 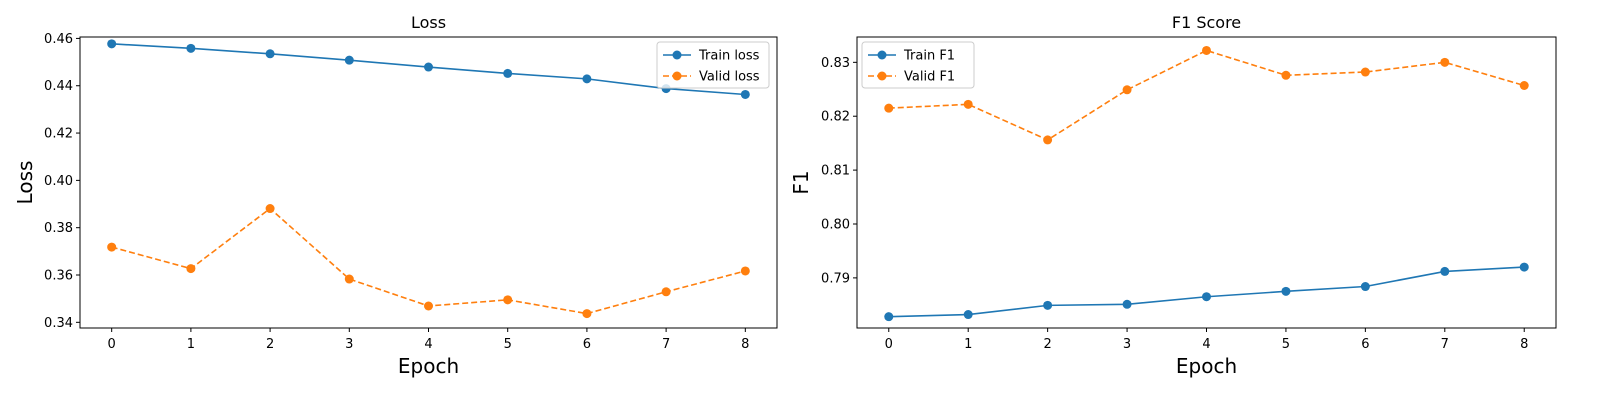 What do you see at coordinates (58, 134) in the screenshot?
I see `y-tick-label: 0.42` at bounding box center [58, 134].